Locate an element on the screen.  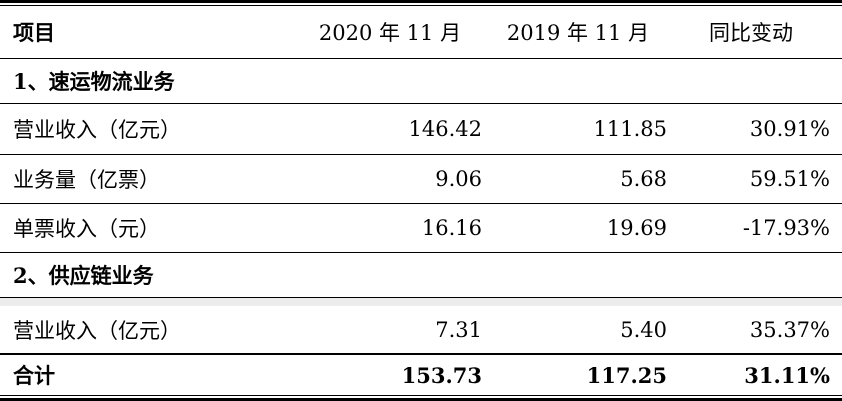
total-row: 合计 153.73 117.25 31.11% is located at coordinates (421, 375).